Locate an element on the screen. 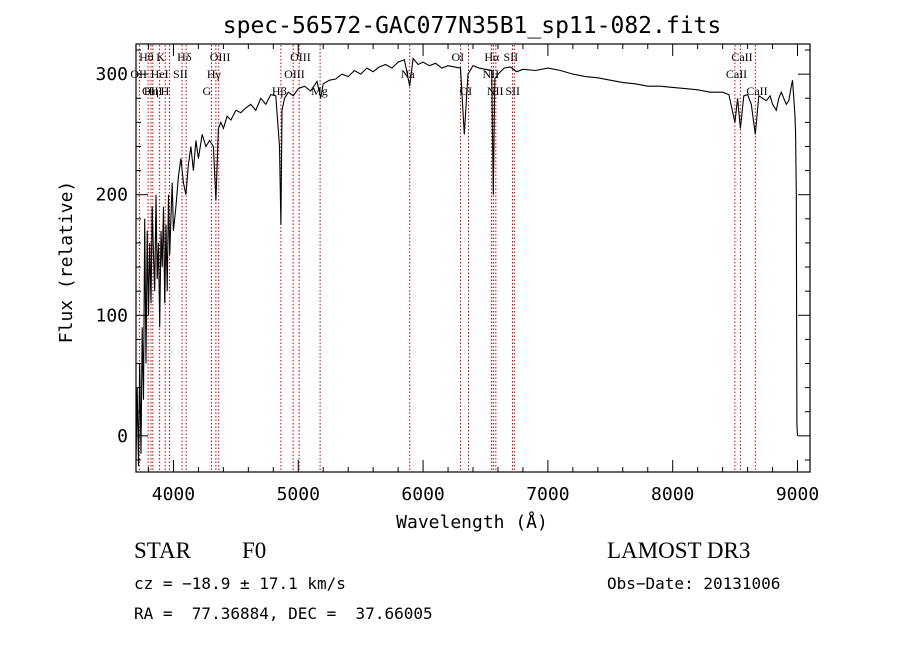 The width and height of the screenshot is (900, 649). coordinates: RA = 77.36884, DEC = 37.66005 is located at coordinates (283, 613).